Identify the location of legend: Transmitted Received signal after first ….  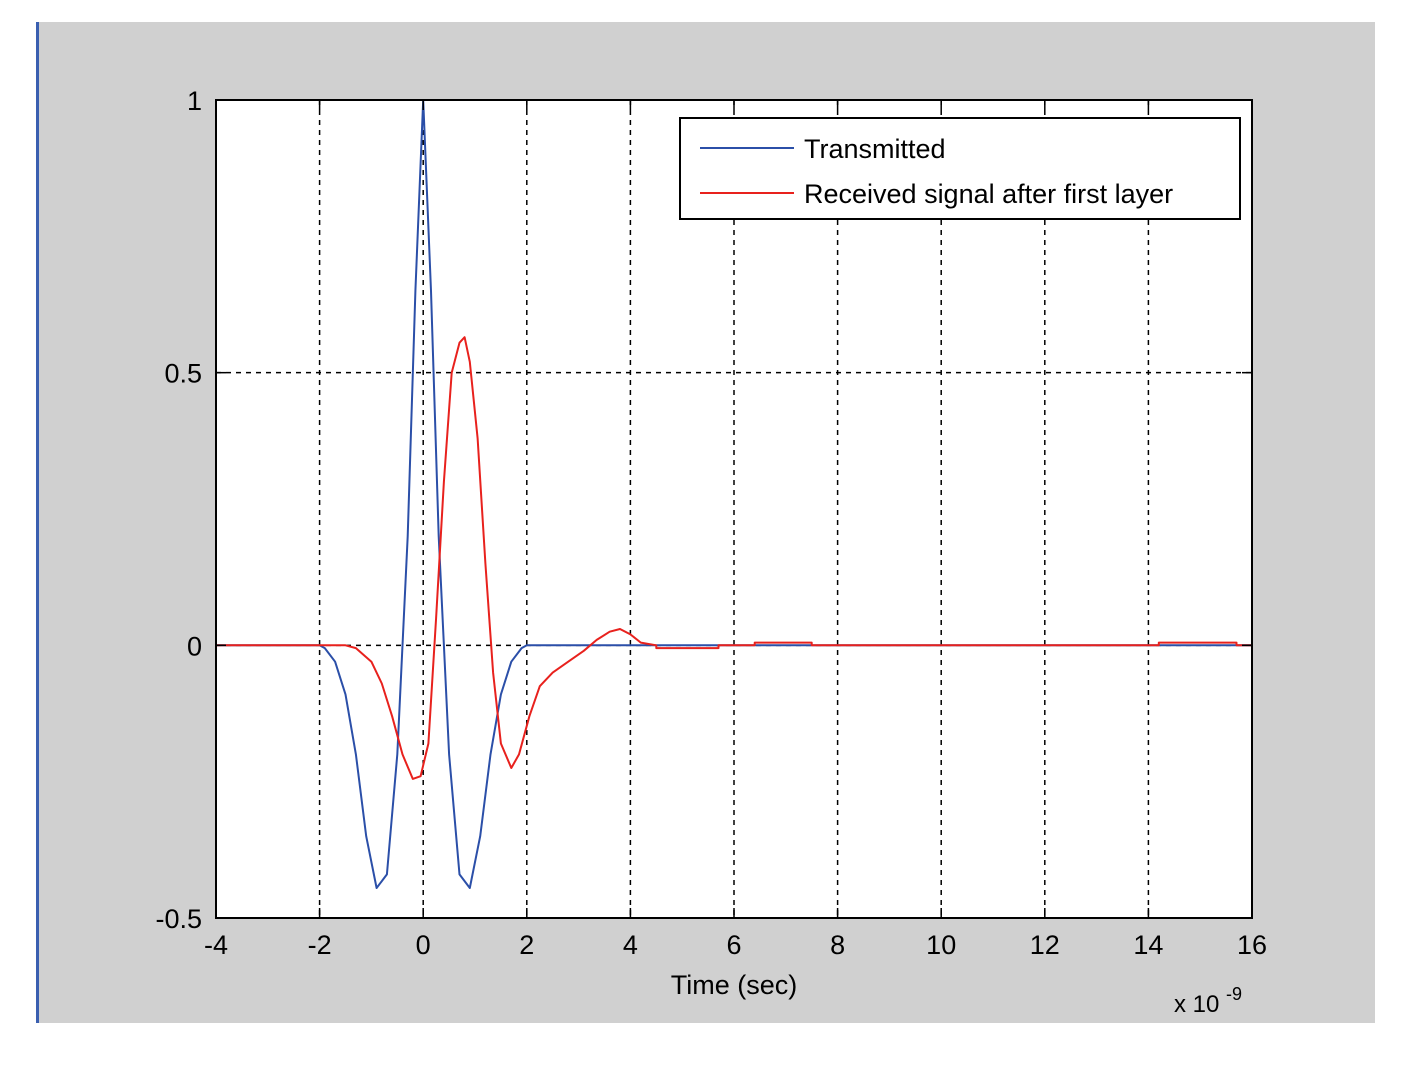
(960, 168).